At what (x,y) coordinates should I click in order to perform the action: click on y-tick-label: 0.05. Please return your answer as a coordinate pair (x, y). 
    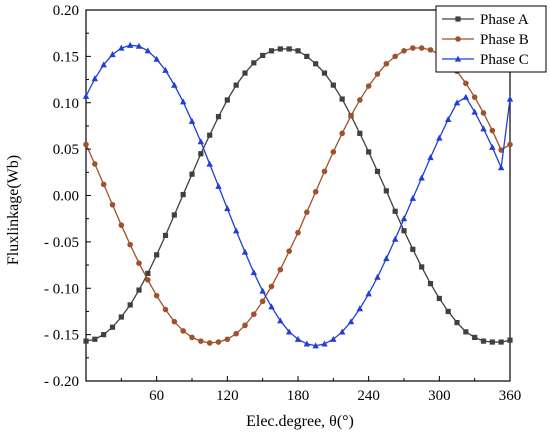
    Looking at the image, I should click on (66, 150).